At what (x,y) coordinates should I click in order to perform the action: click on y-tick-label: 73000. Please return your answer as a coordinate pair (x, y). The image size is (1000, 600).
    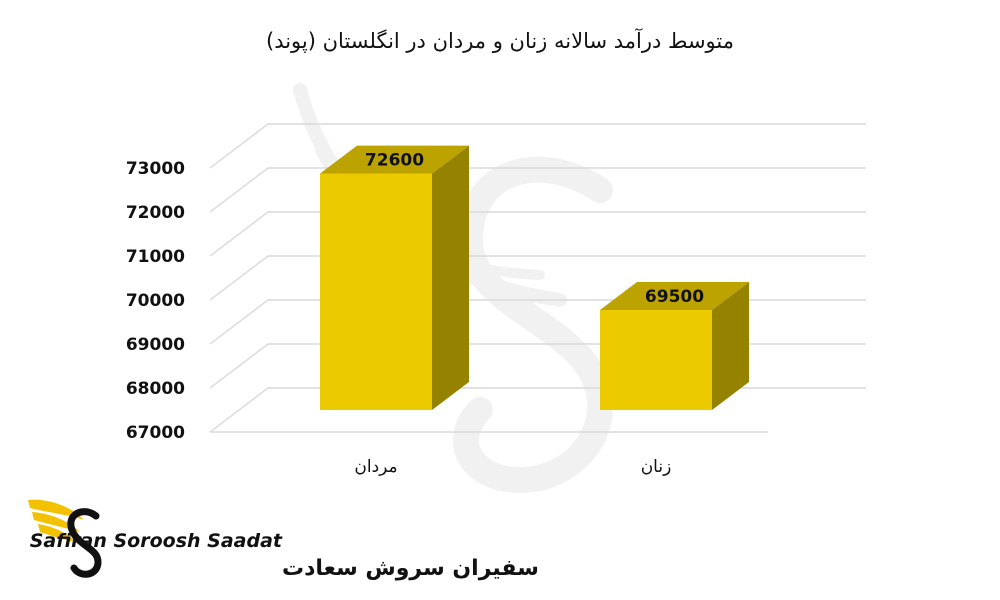
    Looking at the image, I should click on (155, 169).